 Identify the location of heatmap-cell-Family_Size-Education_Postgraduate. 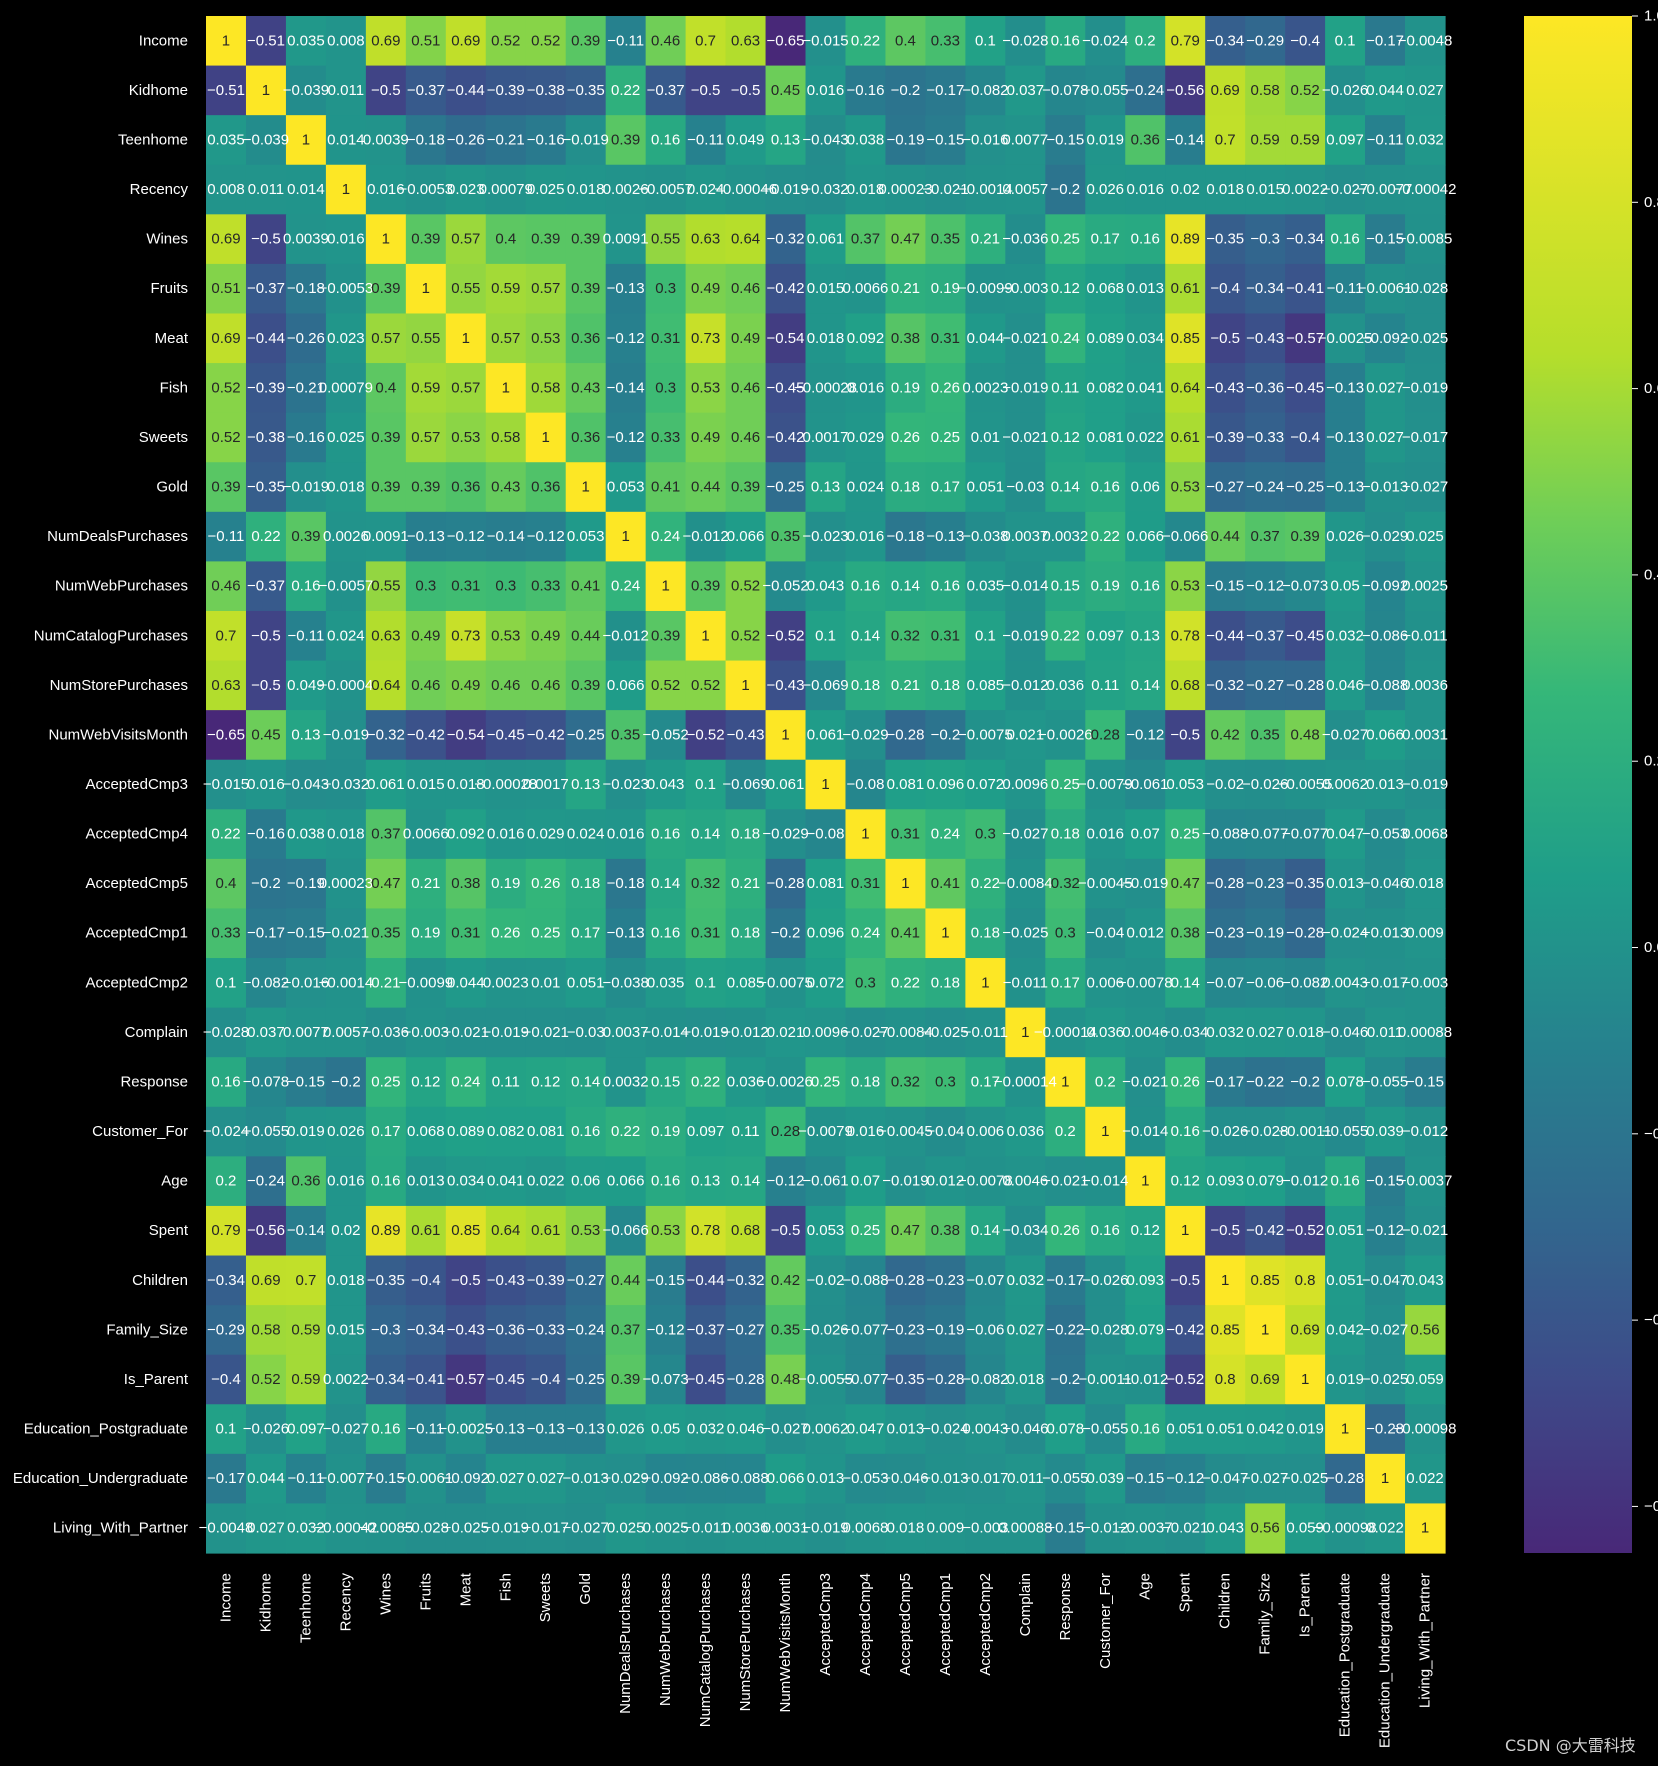
(1345, 1330).